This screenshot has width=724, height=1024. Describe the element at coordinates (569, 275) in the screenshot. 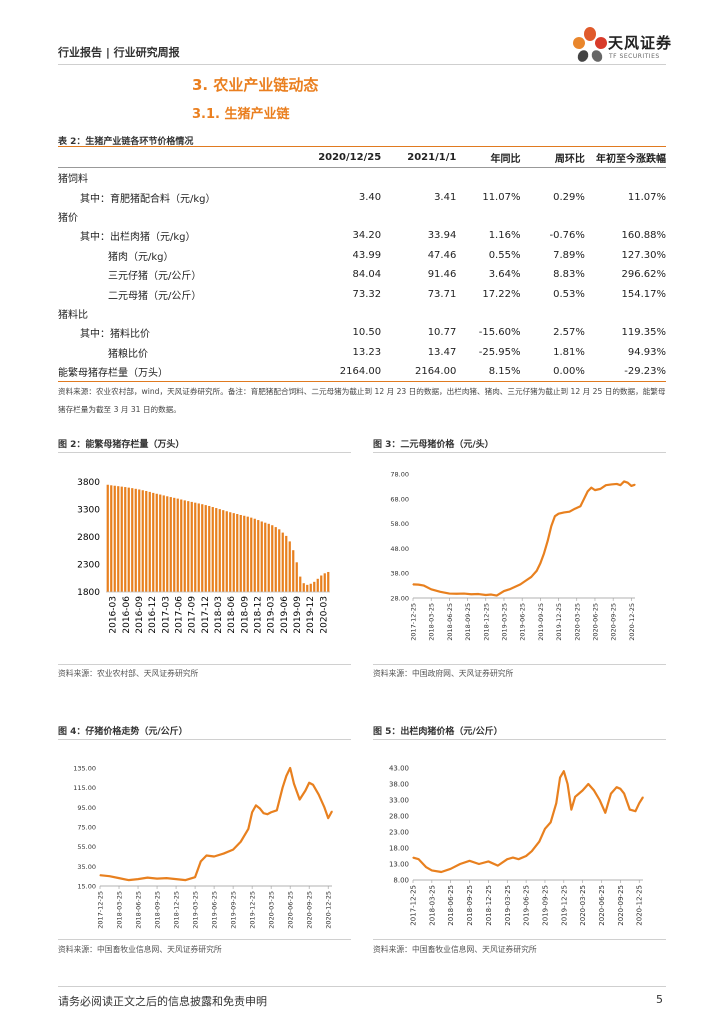

I see `table-cell: 8.83%` at that location.